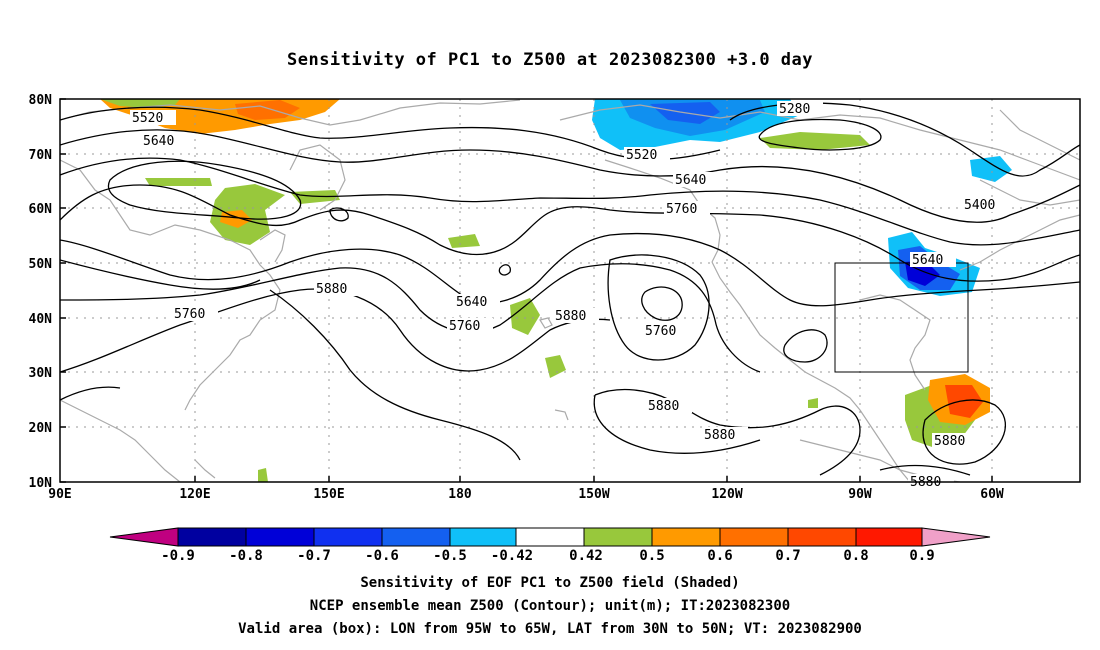 The height and width of the screenshot is (650, 1100). I want to click on red-shade-gulf, so click(964, 401).